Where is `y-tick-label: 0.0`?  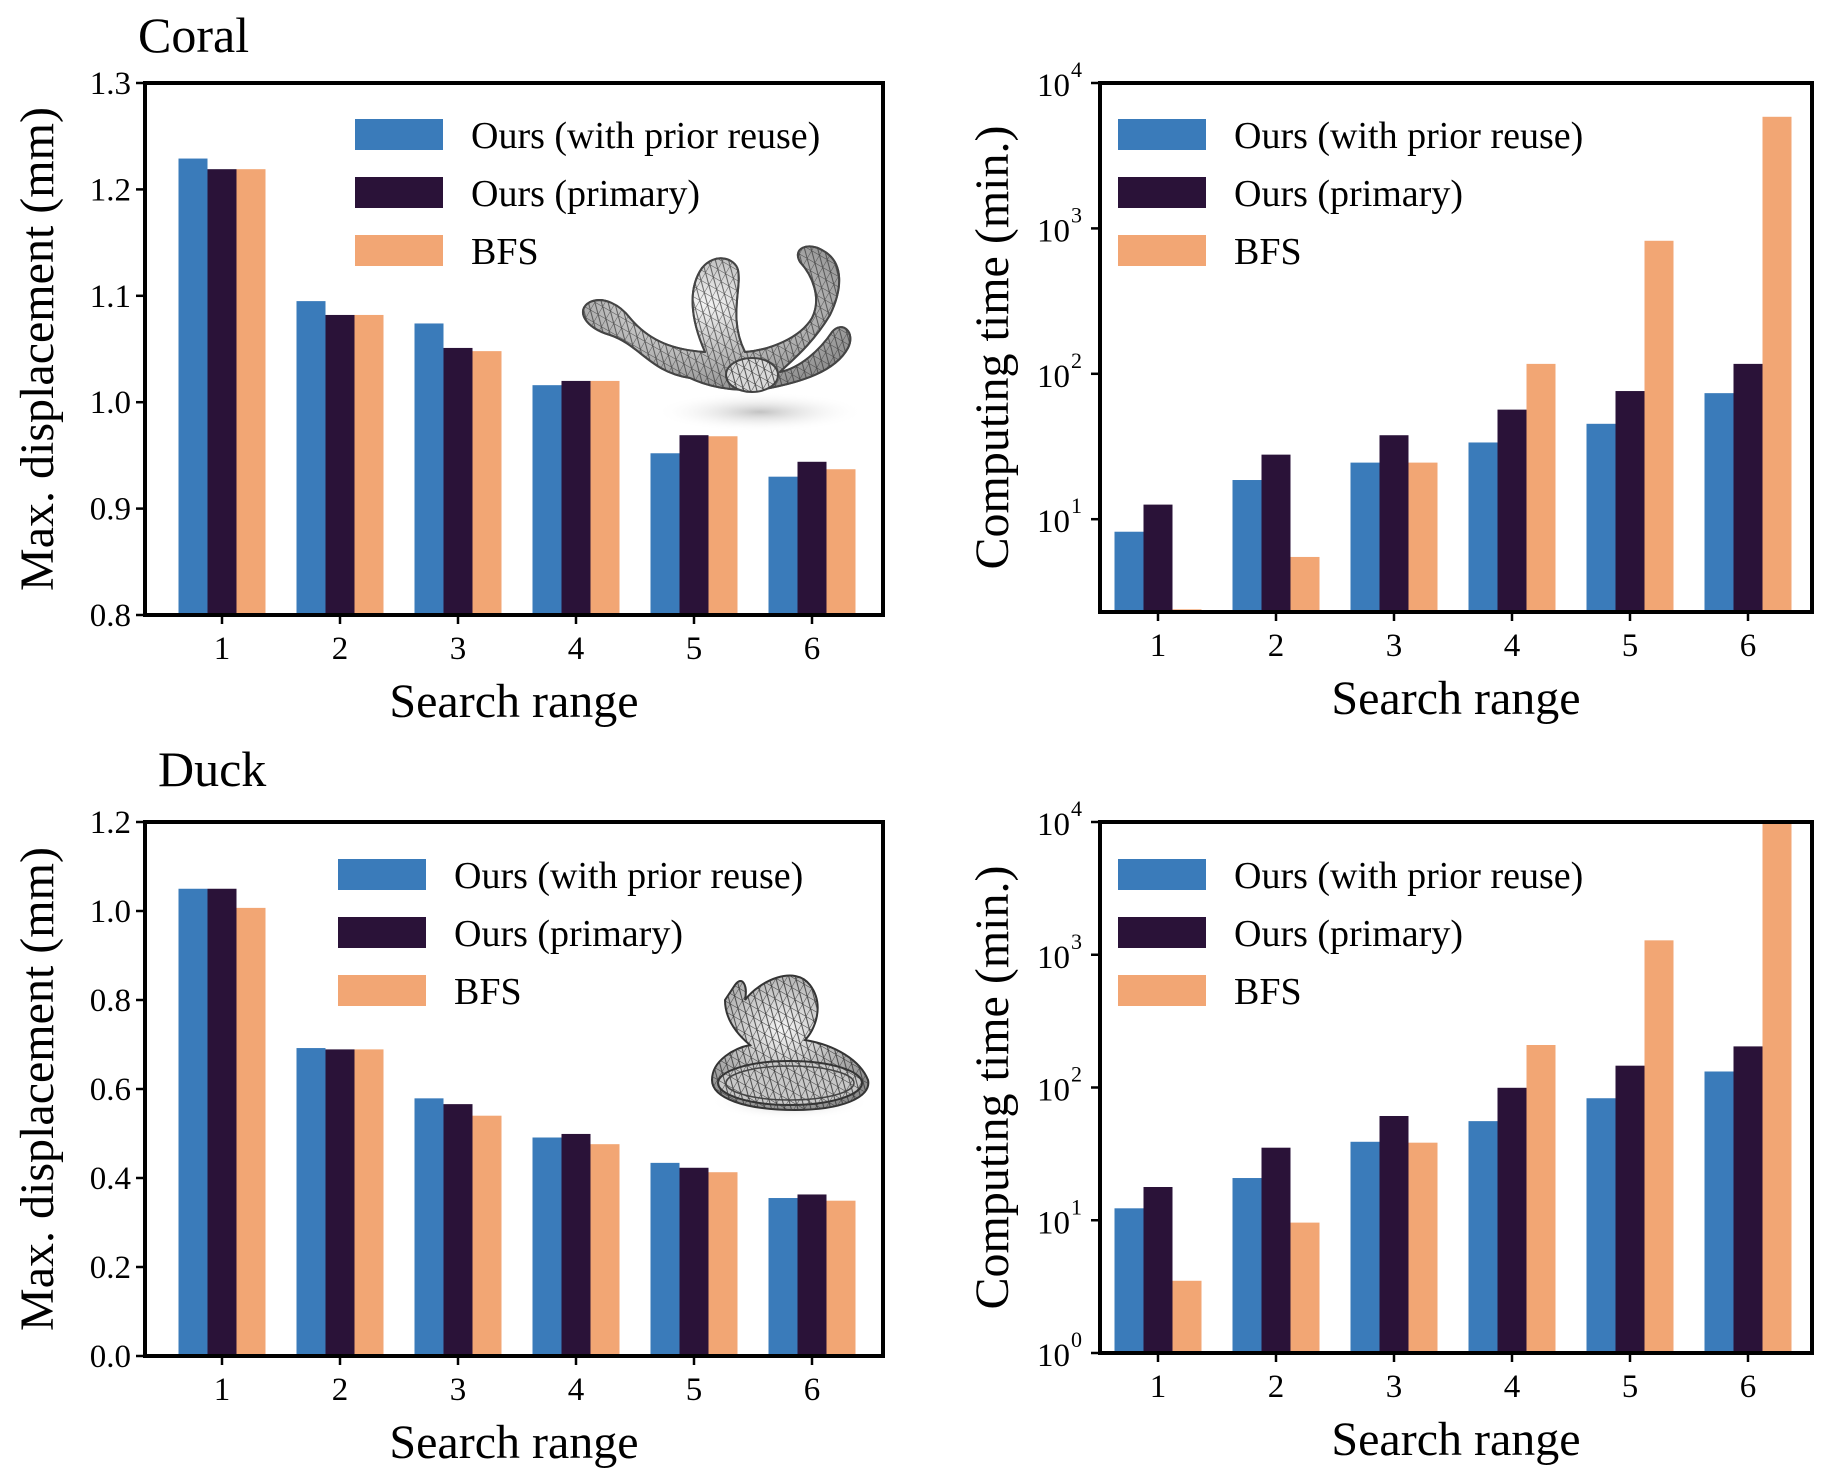
y-tick-label: 0.0 is located at coordinates (110, 1357).